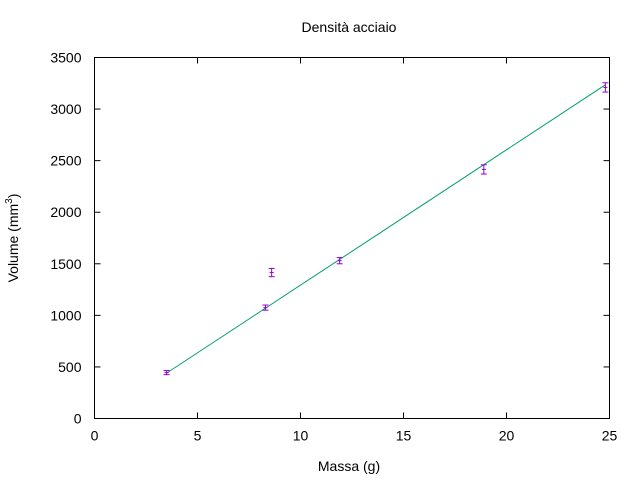  What do you see at coordinates (95, 436) in the screenshot?
I see `x-tick-label: 0` at bounding box center [95, 436].